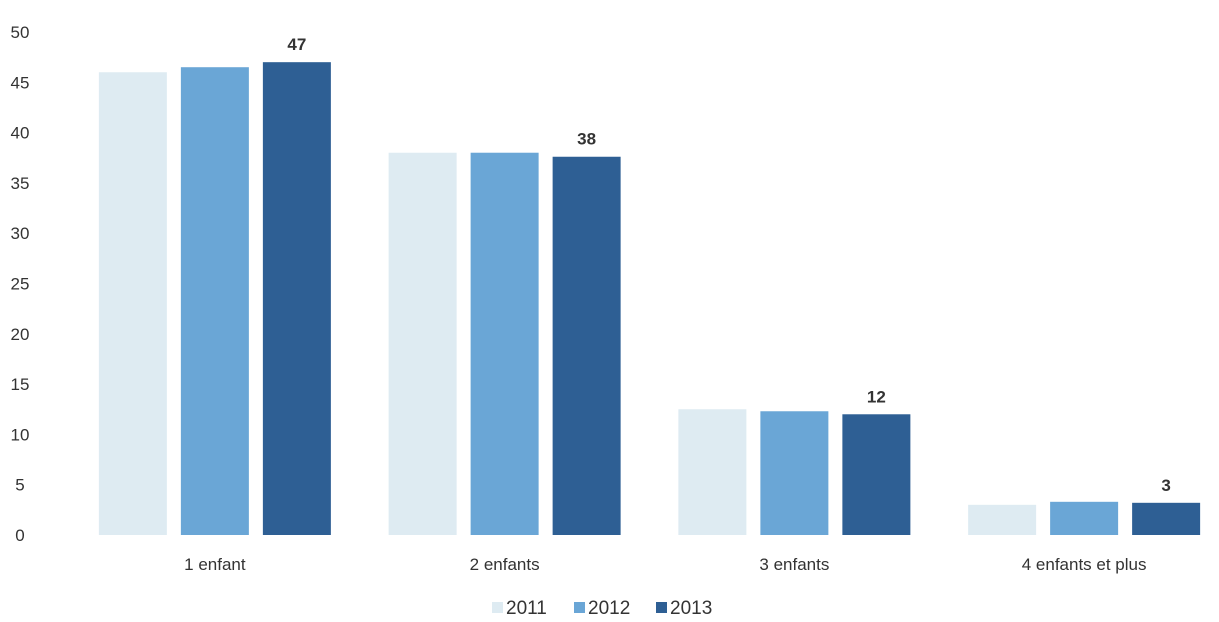 This screenshot has height=622, width=1219. I want to click on data-label: 3, so click(1165, 485).